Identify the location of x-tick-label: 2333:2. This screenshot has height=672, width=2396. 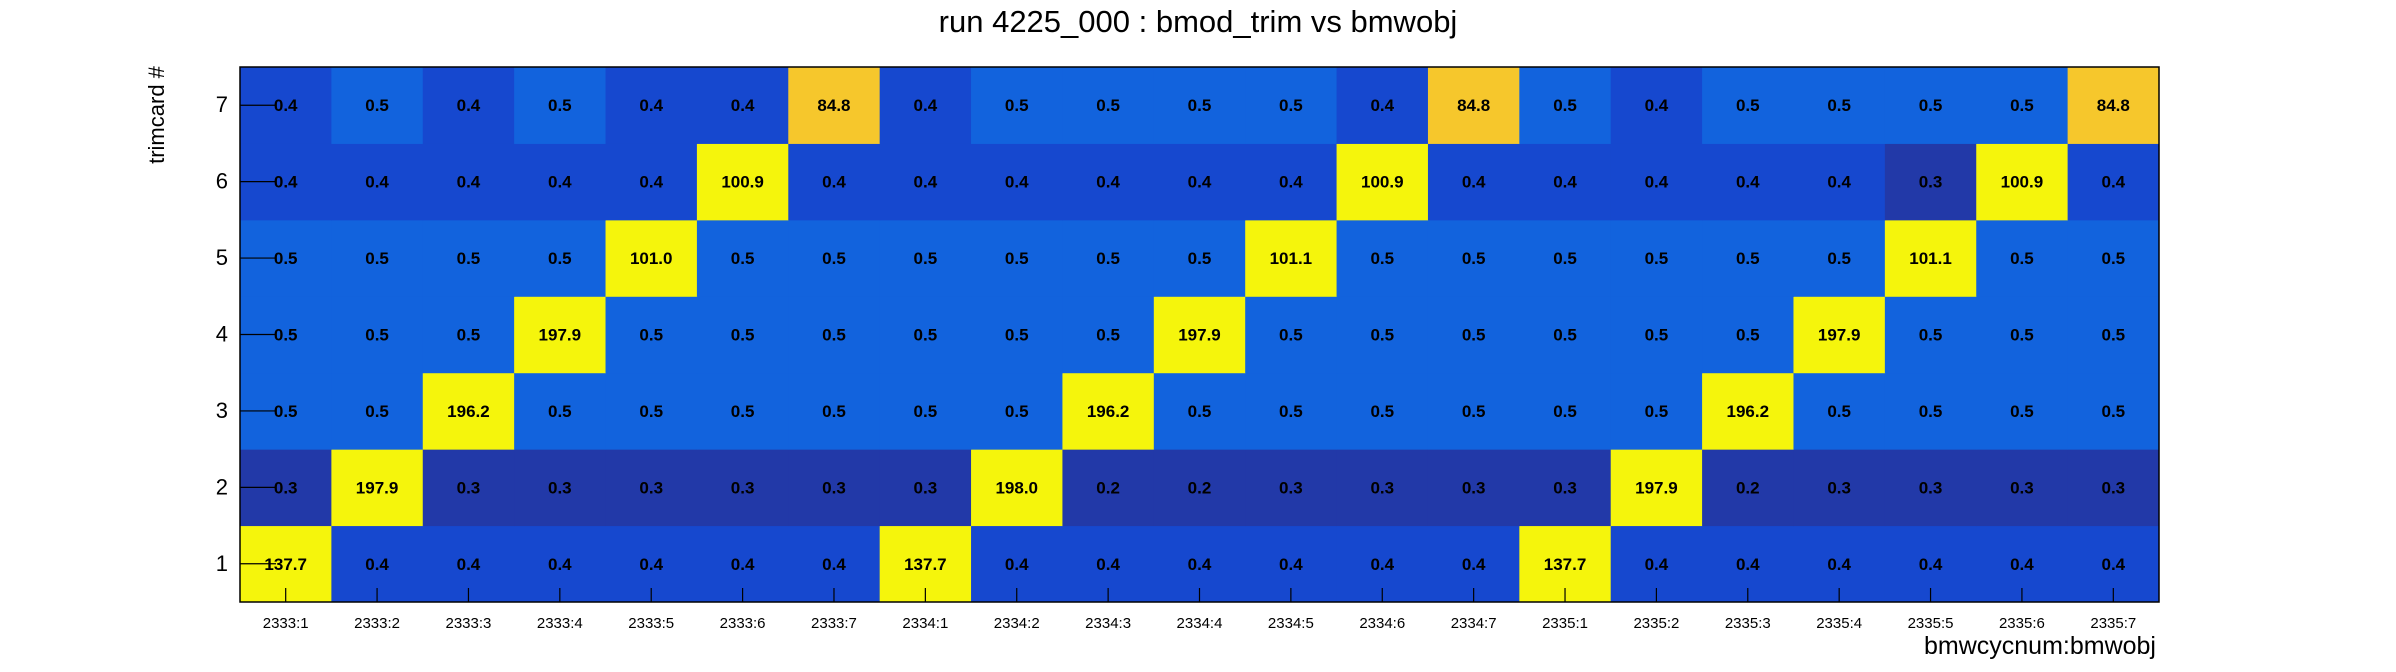
(377, 623).